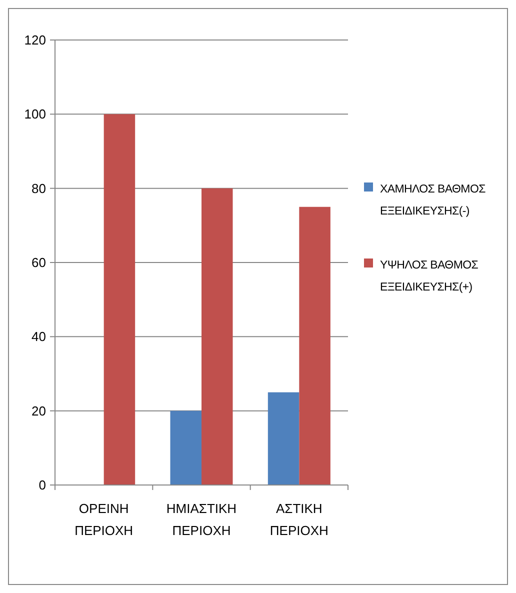 The height and width of the screenshot is (593, 516). I want to click on legend-label: ΧΑΜΗΛΟΣ ΒΑΘΜΟΣ ΕΞΕΙΔΙΚΕΥΣΗΣ(-), so click(433, 201).